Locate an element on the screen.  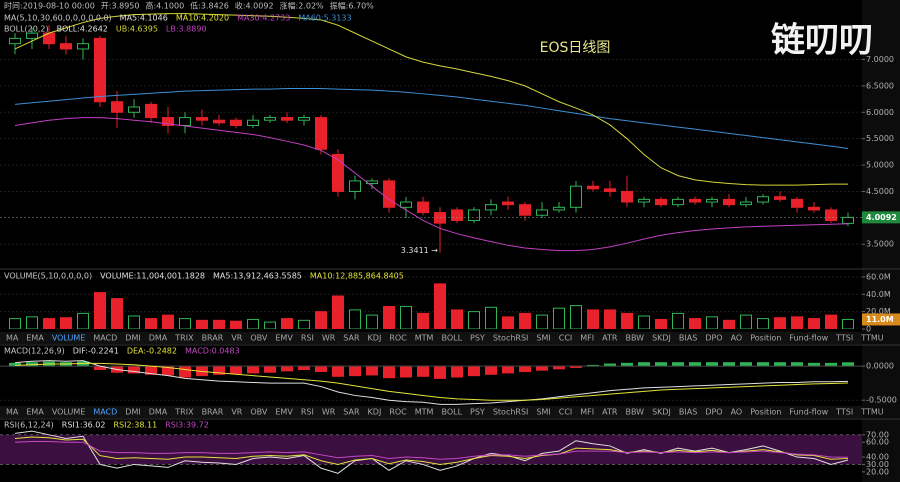
legend-item: MA10:4.2020 is located at coordinates (202, 18).